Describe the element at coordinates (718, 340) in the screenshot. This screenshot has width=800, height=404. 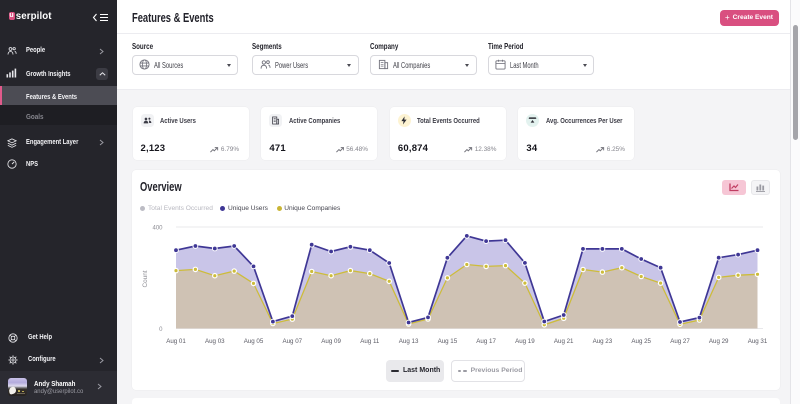
I see `svg-text: Aug 29` at that location.